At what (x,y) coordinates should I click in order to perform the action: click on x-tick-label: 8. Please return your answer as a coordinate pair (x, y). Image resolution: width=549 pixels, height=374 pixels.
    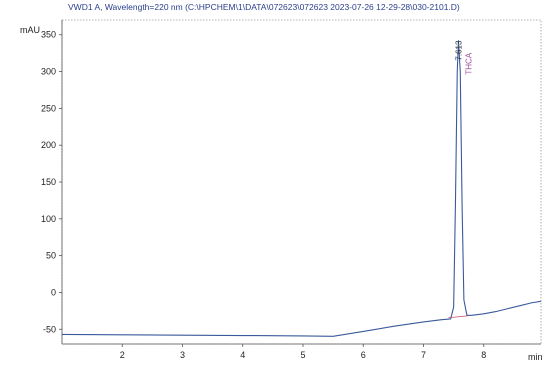
    Looking at the image, I should click on (483, 355).